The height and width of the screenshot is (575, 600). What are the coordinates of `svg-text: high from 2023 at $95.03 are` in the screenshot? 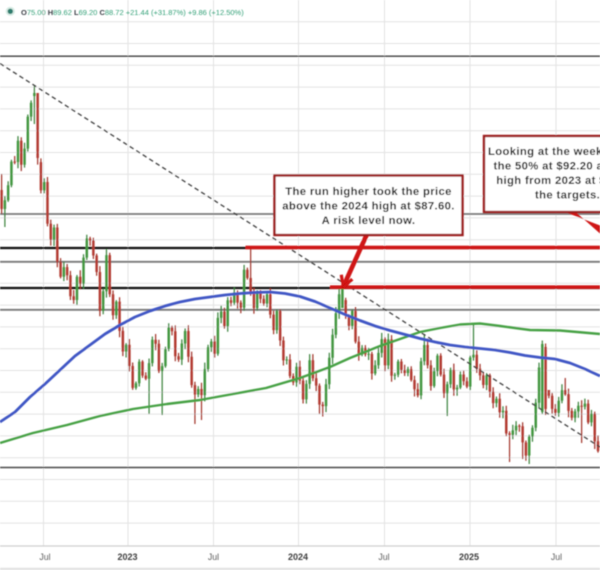 It's located at (548, 181).